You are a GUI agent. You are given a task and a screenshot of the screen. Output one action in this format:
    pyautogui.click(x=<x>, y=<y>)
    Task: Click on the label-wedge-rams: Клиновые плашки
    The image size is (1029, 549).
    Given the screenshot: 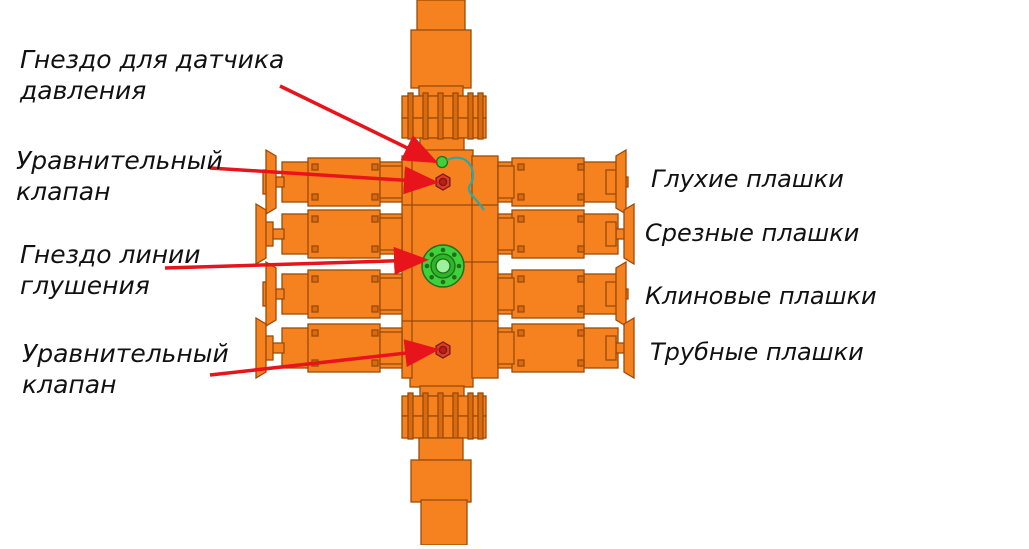 What is the action you would take?
    pyautogui.click(x=761, y=296)
    